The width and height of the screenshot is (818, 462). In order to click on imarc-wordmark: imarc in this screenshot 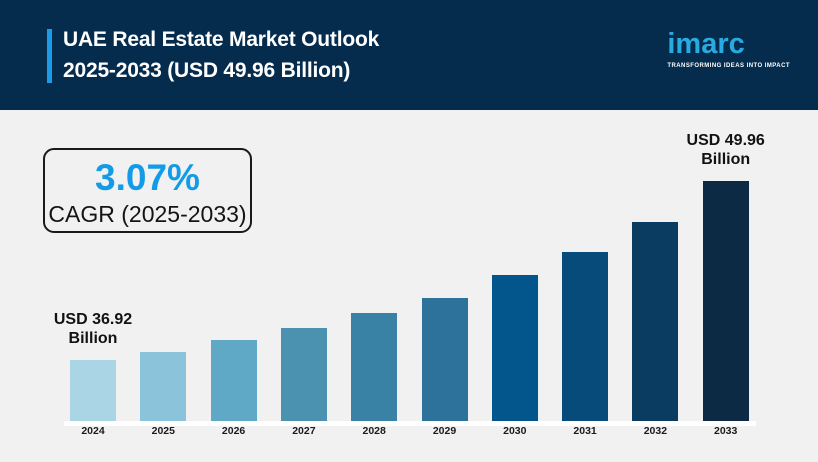, I will do `click(706, 44)`.